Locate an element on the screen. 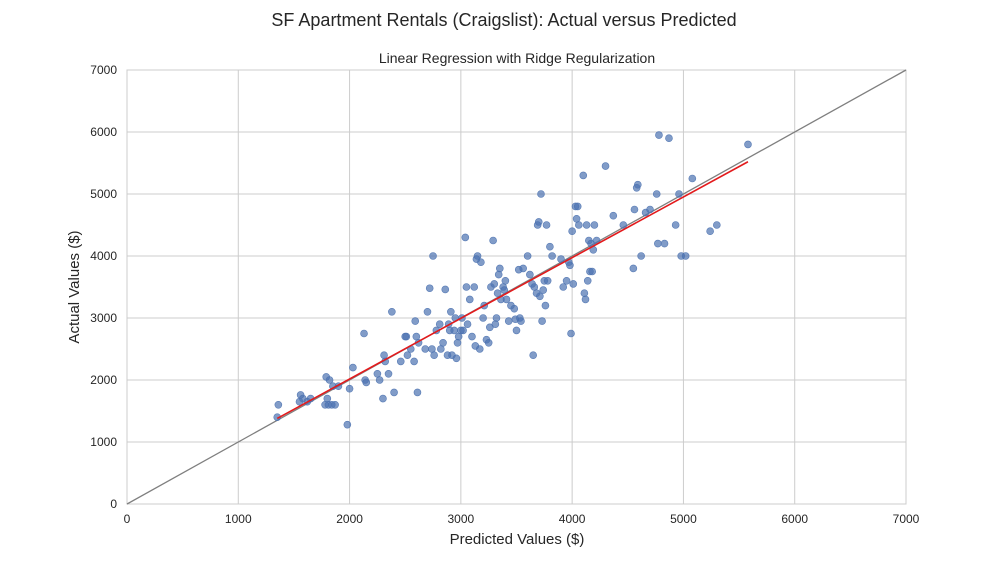  x-tick-label: 4000 is located at coordinates (572, 519).